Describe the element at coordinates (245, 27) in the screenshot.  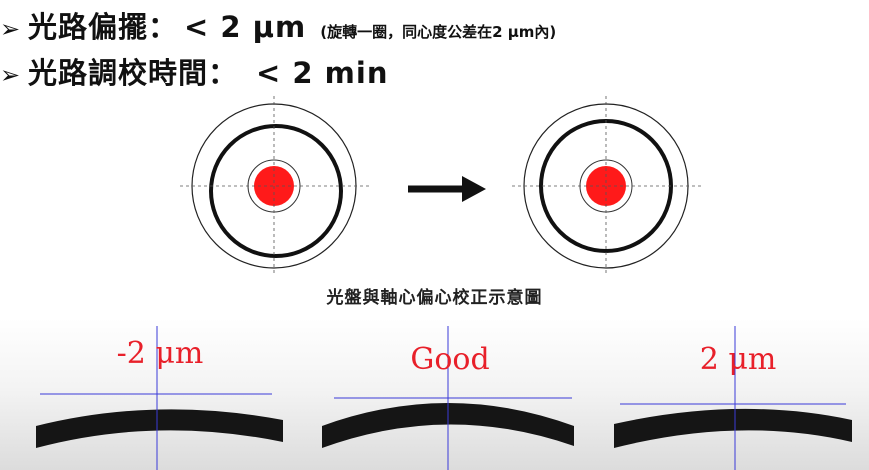
I see `spec-runout-value: < 2 μm` at that location.